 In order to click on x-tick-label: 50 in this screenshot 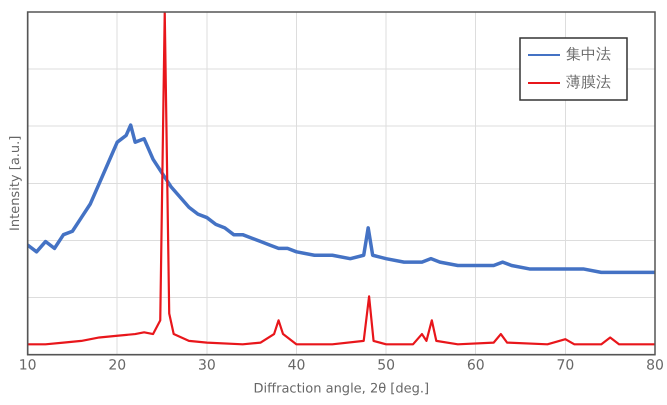, I will do `click(386, 366)`.